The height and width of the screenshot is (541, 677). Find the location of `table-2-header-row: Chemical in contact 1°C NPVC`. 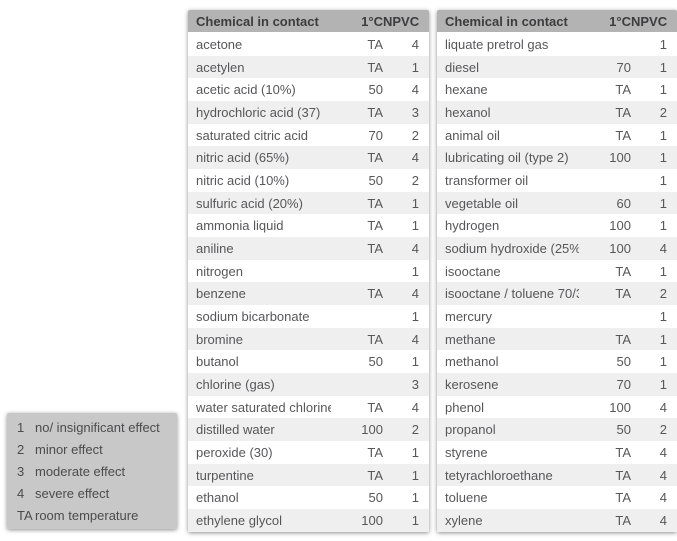

table-2-header-row: Chemical in contact 1°C NPVC is located at coordinates (557, 21).